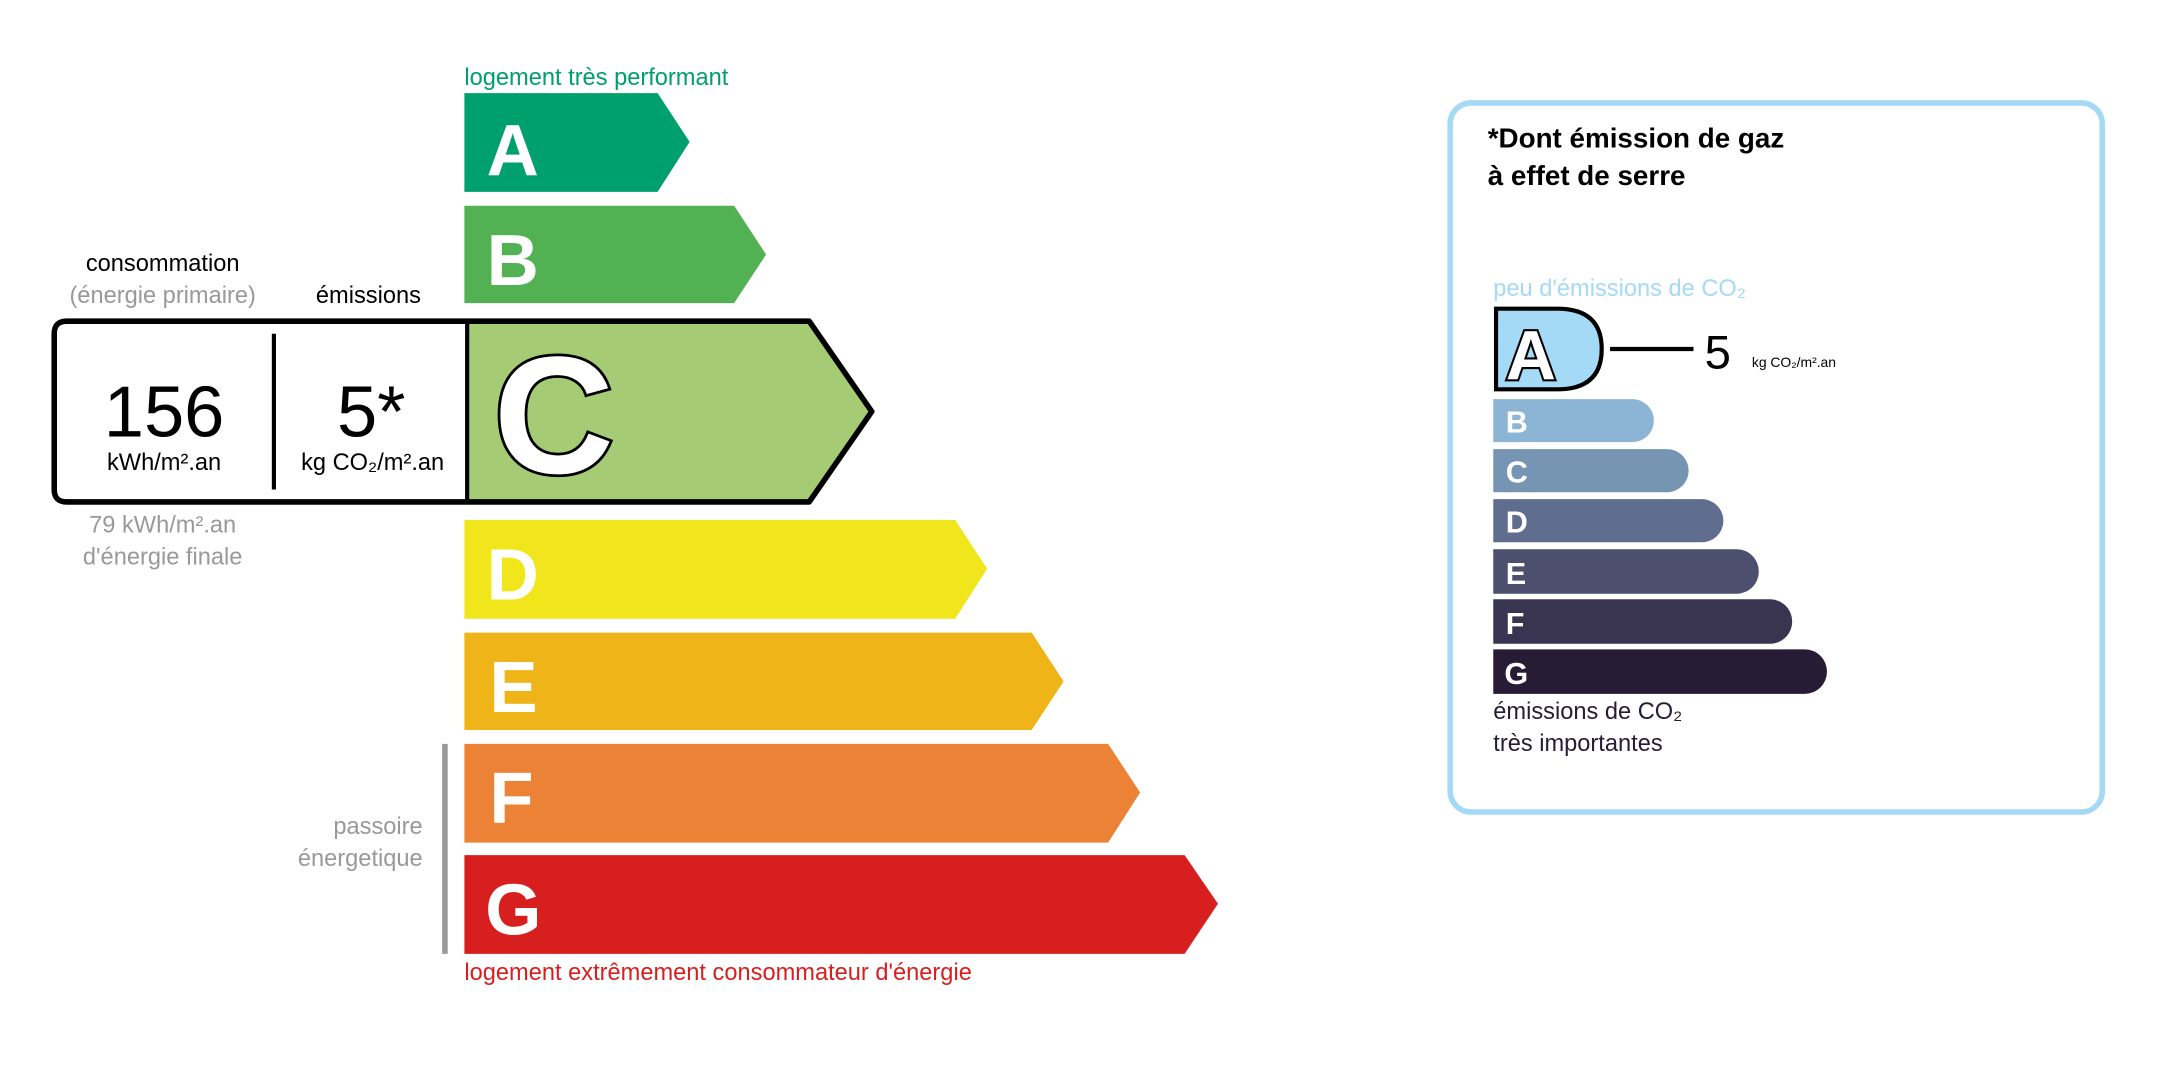 The width and height of the screenshot is (2169, 1079). Describe the element at coordinates (615, 254) in the screenshot. I see `energy-bar-b` at that location.